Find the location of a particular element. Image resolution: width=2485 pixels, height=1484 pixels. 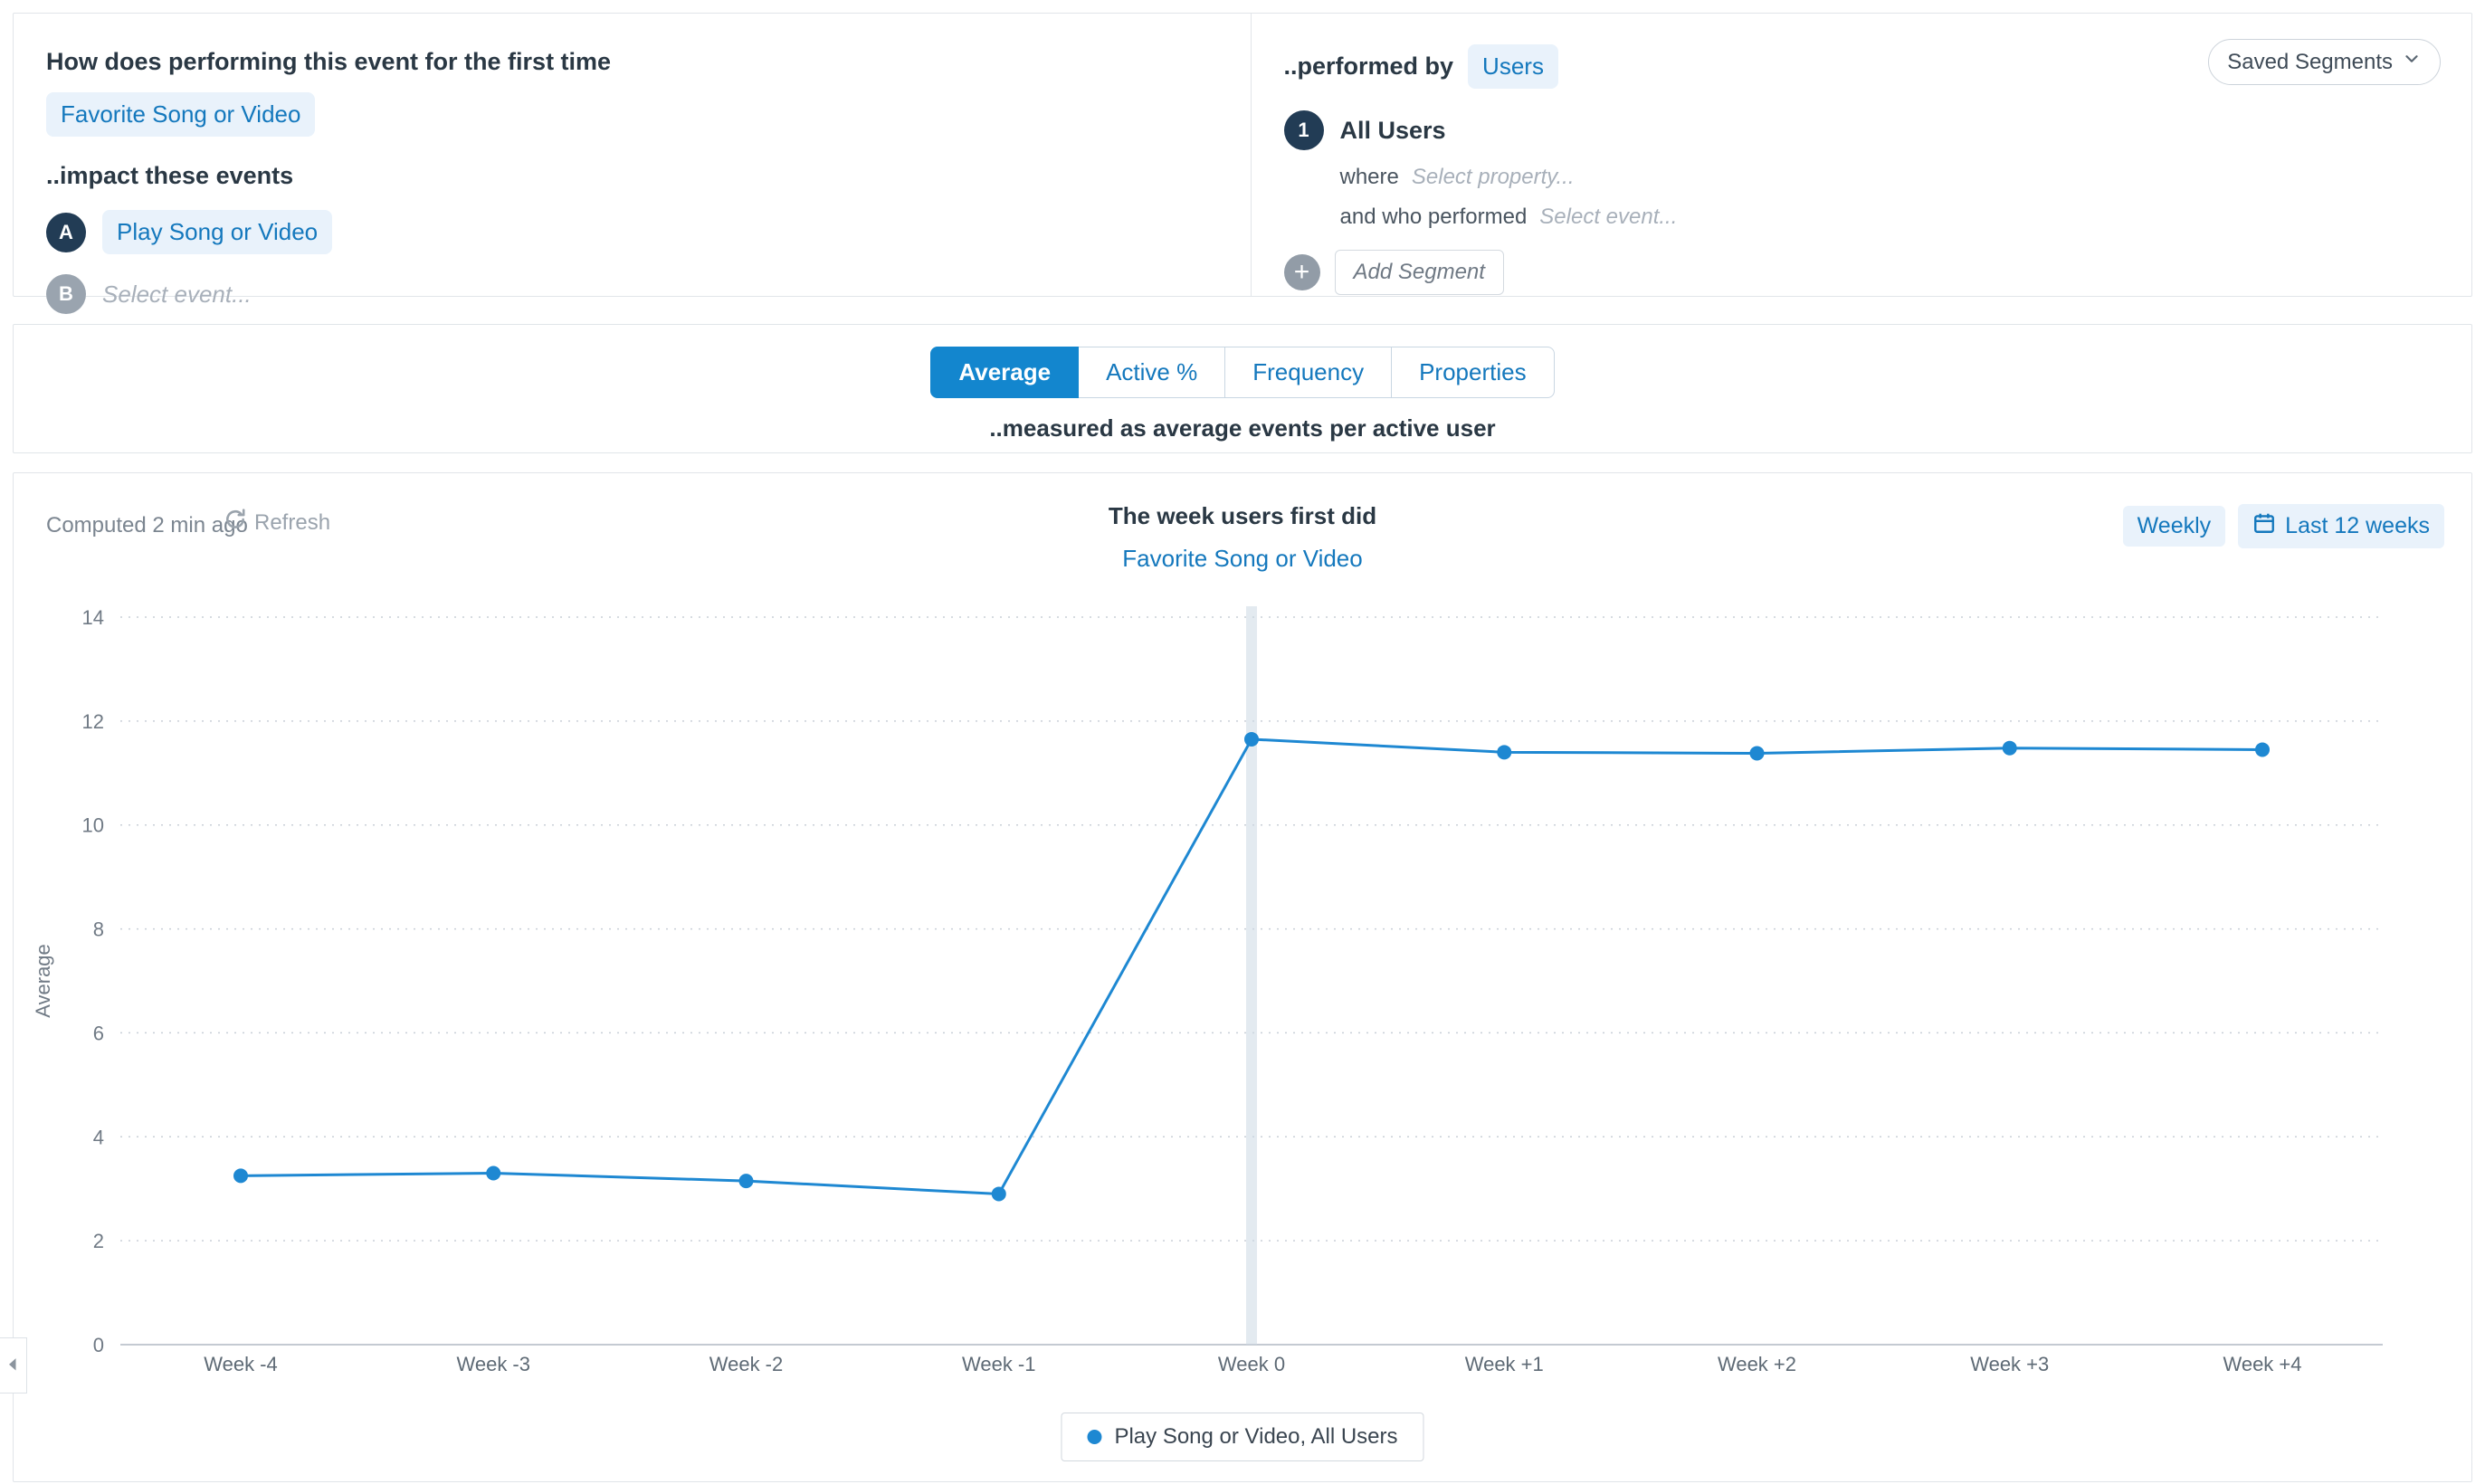

collapse-panel-handle is located at coordinates (13, 1365).